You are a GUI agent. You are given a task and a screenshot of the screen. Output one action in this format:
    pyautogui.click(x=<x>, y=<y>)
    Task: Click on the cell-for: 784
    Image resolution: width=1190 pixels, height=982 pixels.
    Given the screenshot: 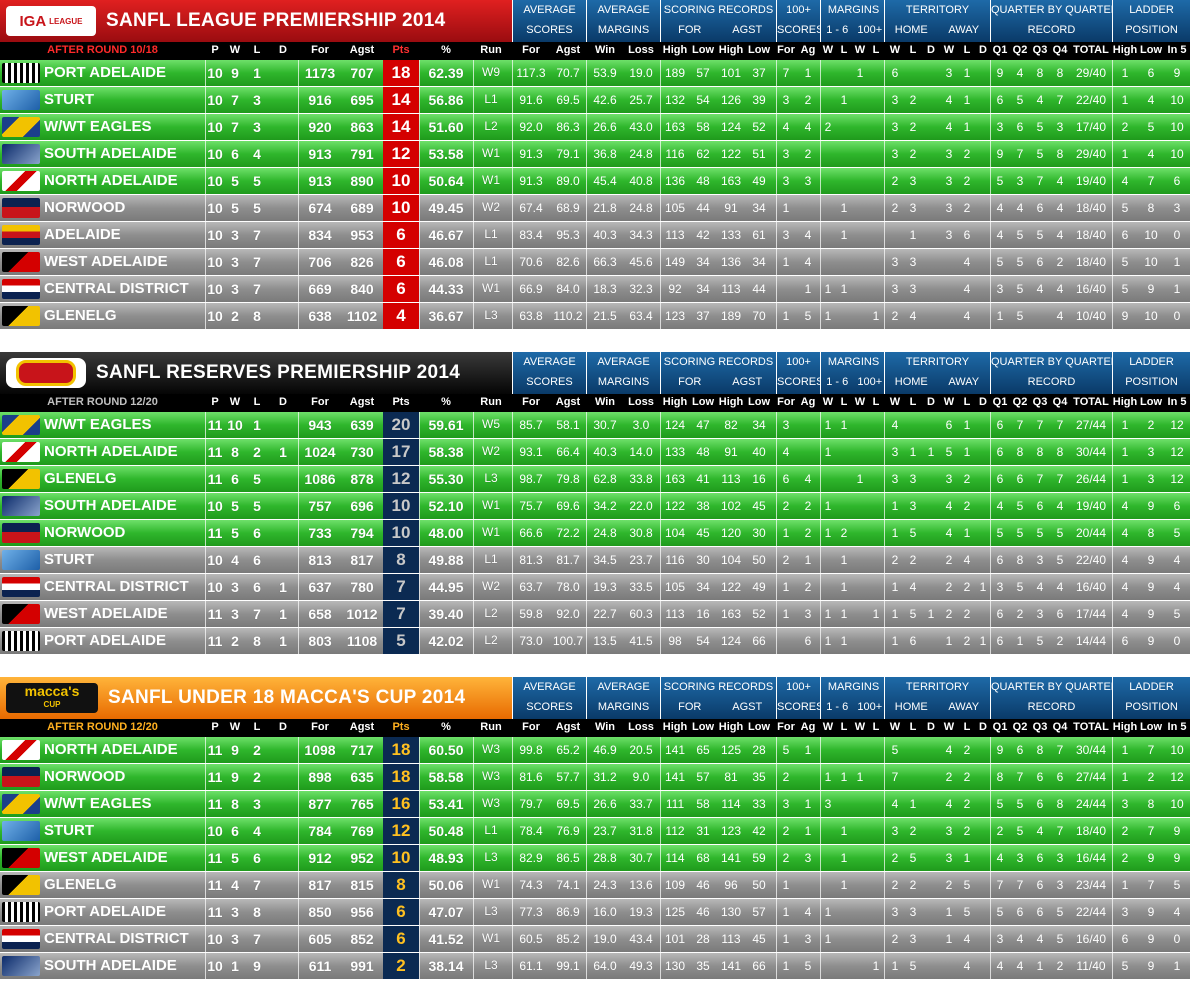 What is the action you would take?
    pyautogui.click(x=320, y=831)
    